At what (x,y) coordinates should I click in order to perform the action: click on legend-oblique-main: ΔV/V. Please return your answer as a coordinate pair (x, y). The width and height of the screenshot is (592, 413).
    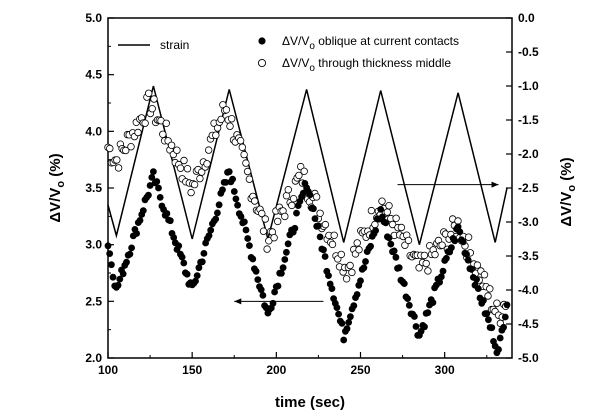
    Looking at the image, I should click on (295, 41).